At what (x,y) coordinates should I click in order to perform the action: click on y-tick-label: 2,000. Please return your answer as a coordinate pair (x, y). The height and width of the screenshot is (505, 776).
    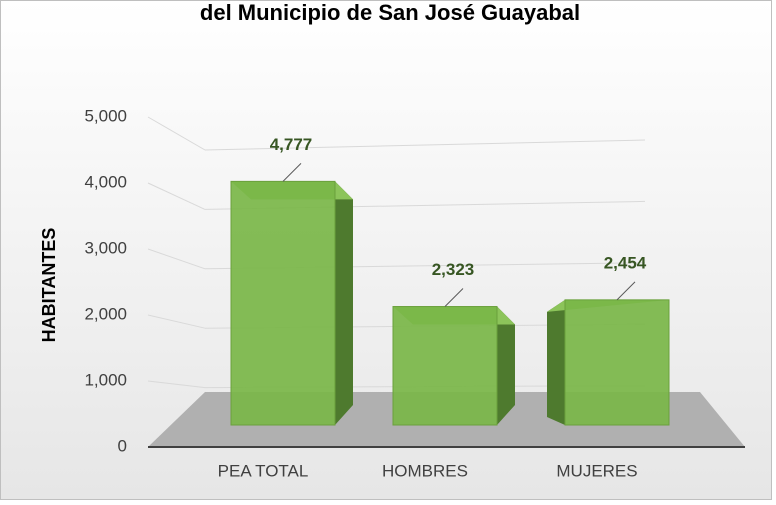
    Looking at the image, I should click on (105, 313).